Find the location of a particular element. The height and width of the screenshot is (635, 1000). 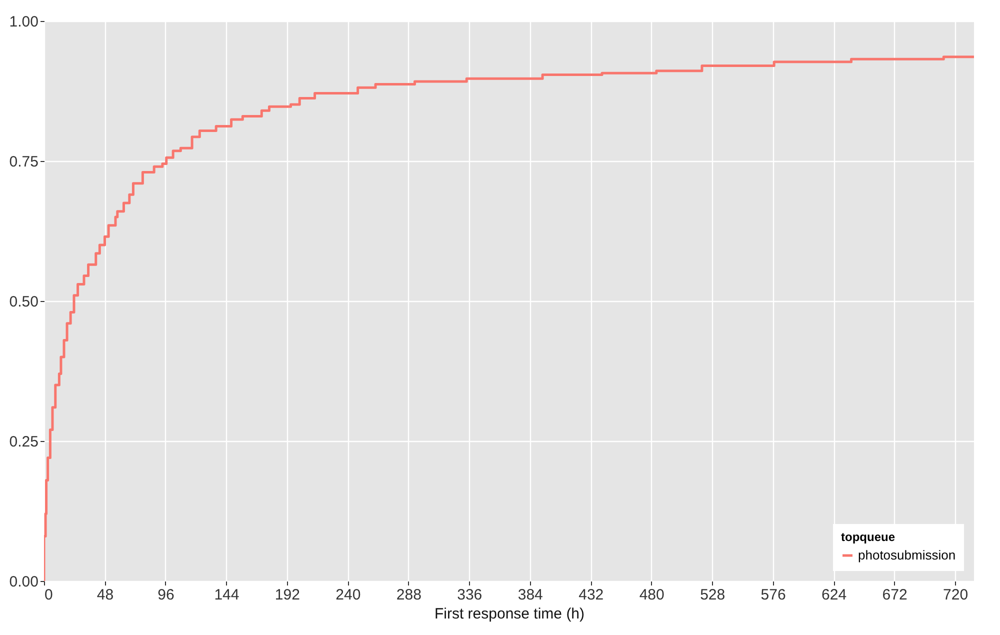

x-tick-label: 144 is located at coordinates (227, 595).